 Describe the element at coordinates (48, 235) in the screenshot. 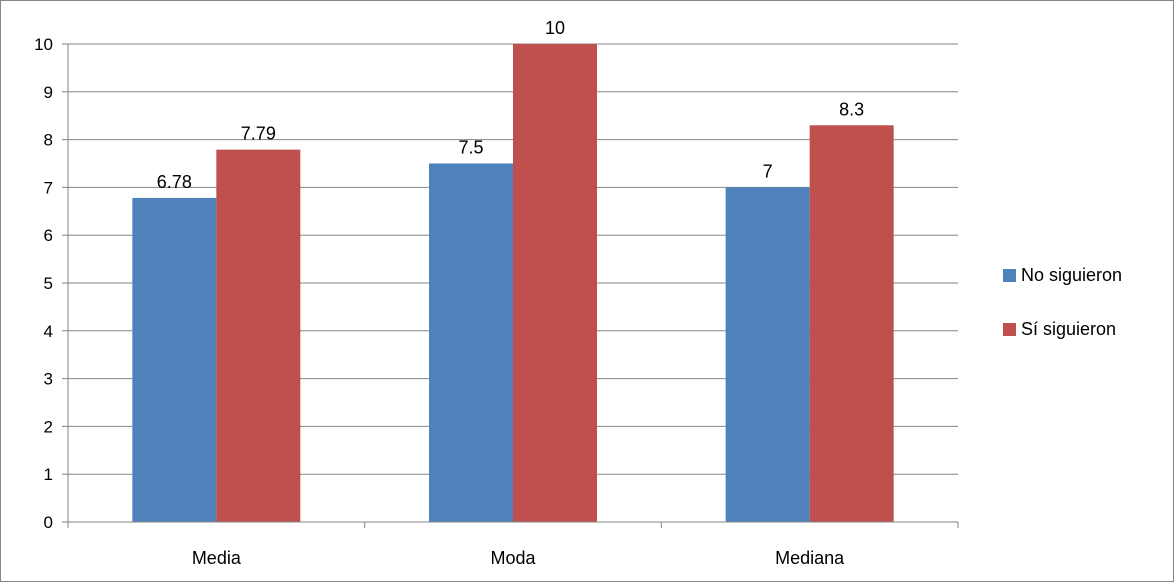

I see `y-tick-label: 6` at that location.